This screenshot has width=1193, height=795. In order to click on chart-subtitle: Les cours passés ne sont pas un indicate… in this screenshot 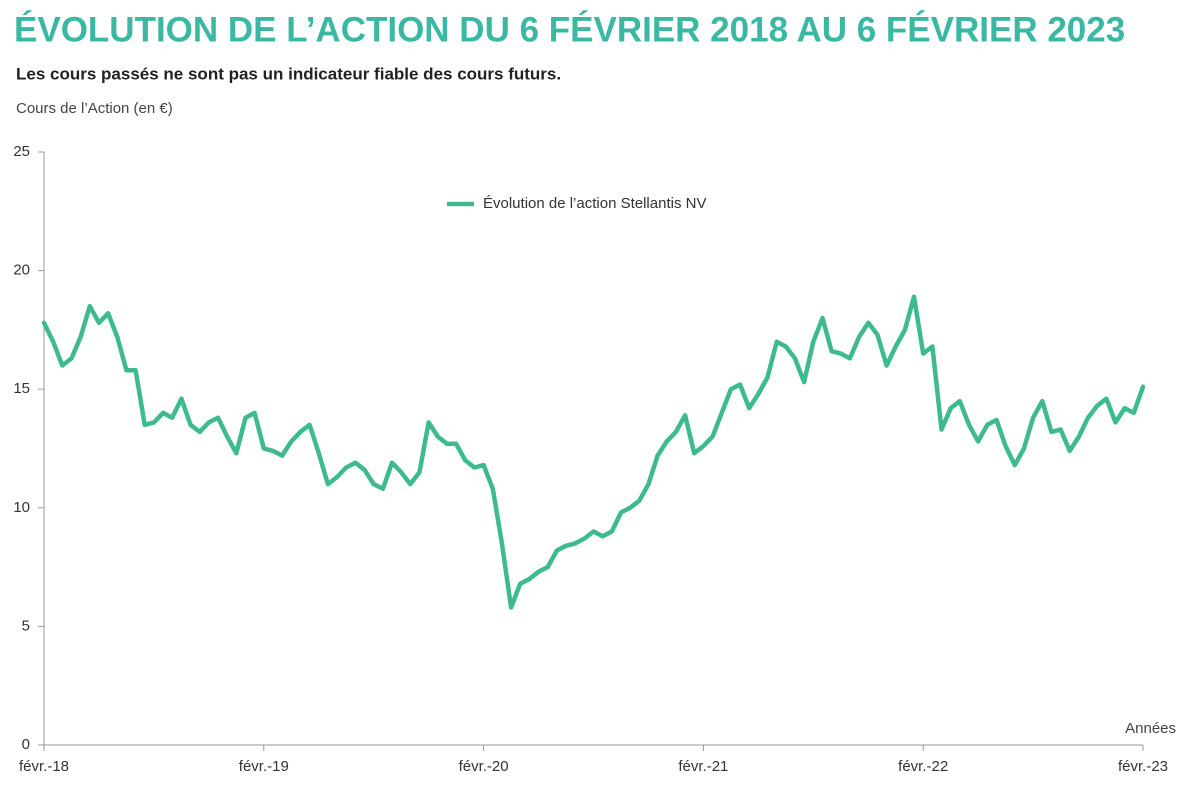, I will do `click(288, 73)`.